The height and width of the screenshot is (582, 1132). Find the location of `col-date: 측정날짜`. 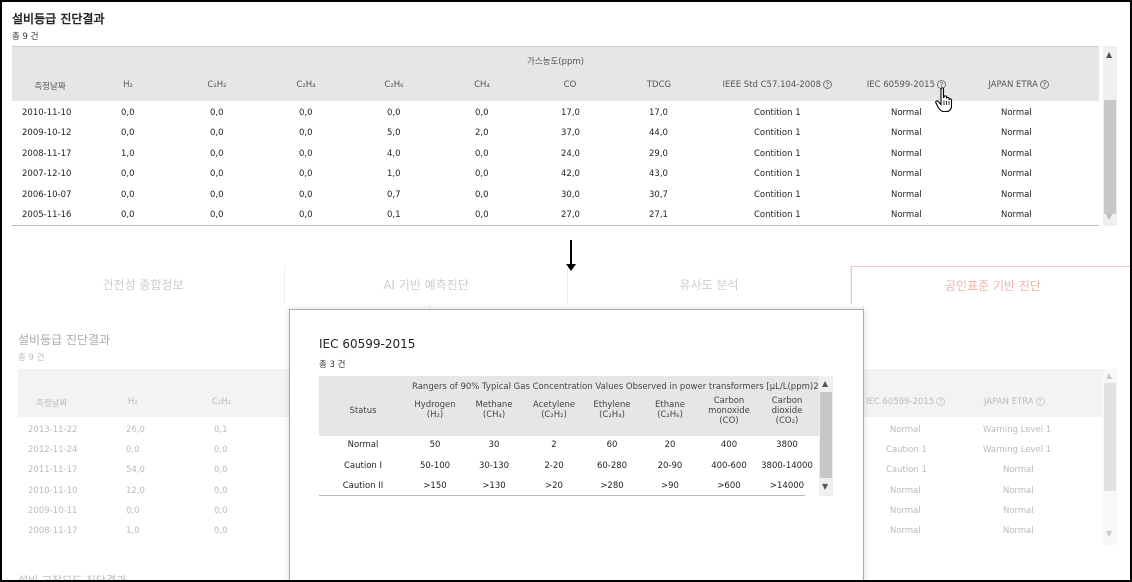

col-date: 측정날짜 is located at coordinates (50, 87).